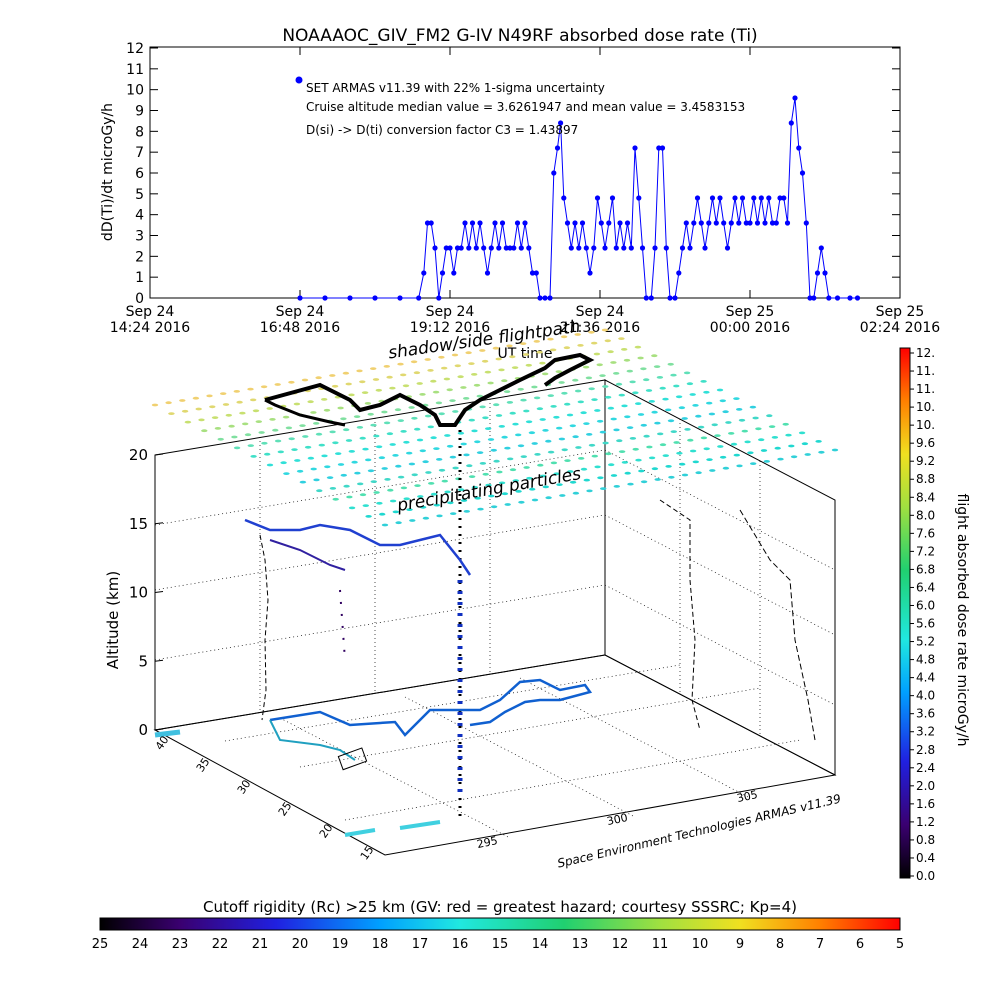  What do you see at coordinates (159, 729) in the screenshot?
I see `altitude-tick-mark` at bounding box center [159, 729].